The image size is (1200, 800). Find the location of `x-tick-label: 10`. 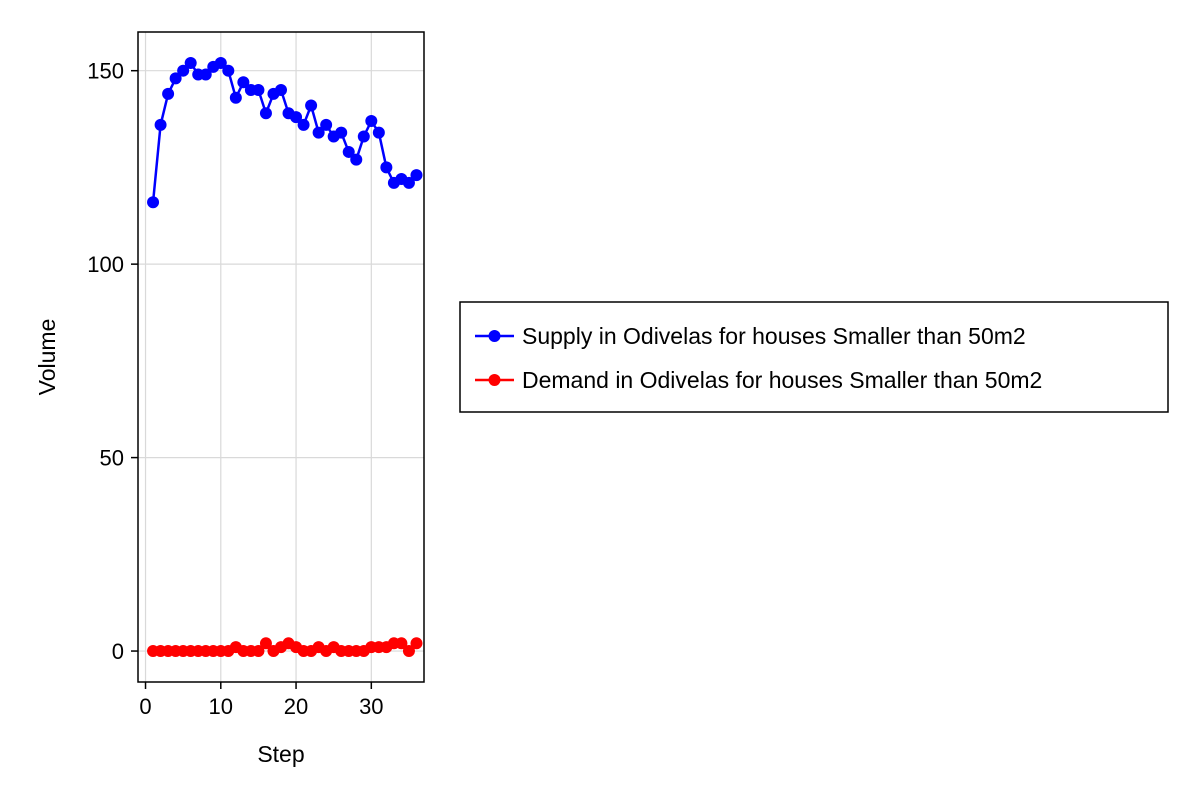

x-tick-label: 10 is located at coordinates (221, 706).